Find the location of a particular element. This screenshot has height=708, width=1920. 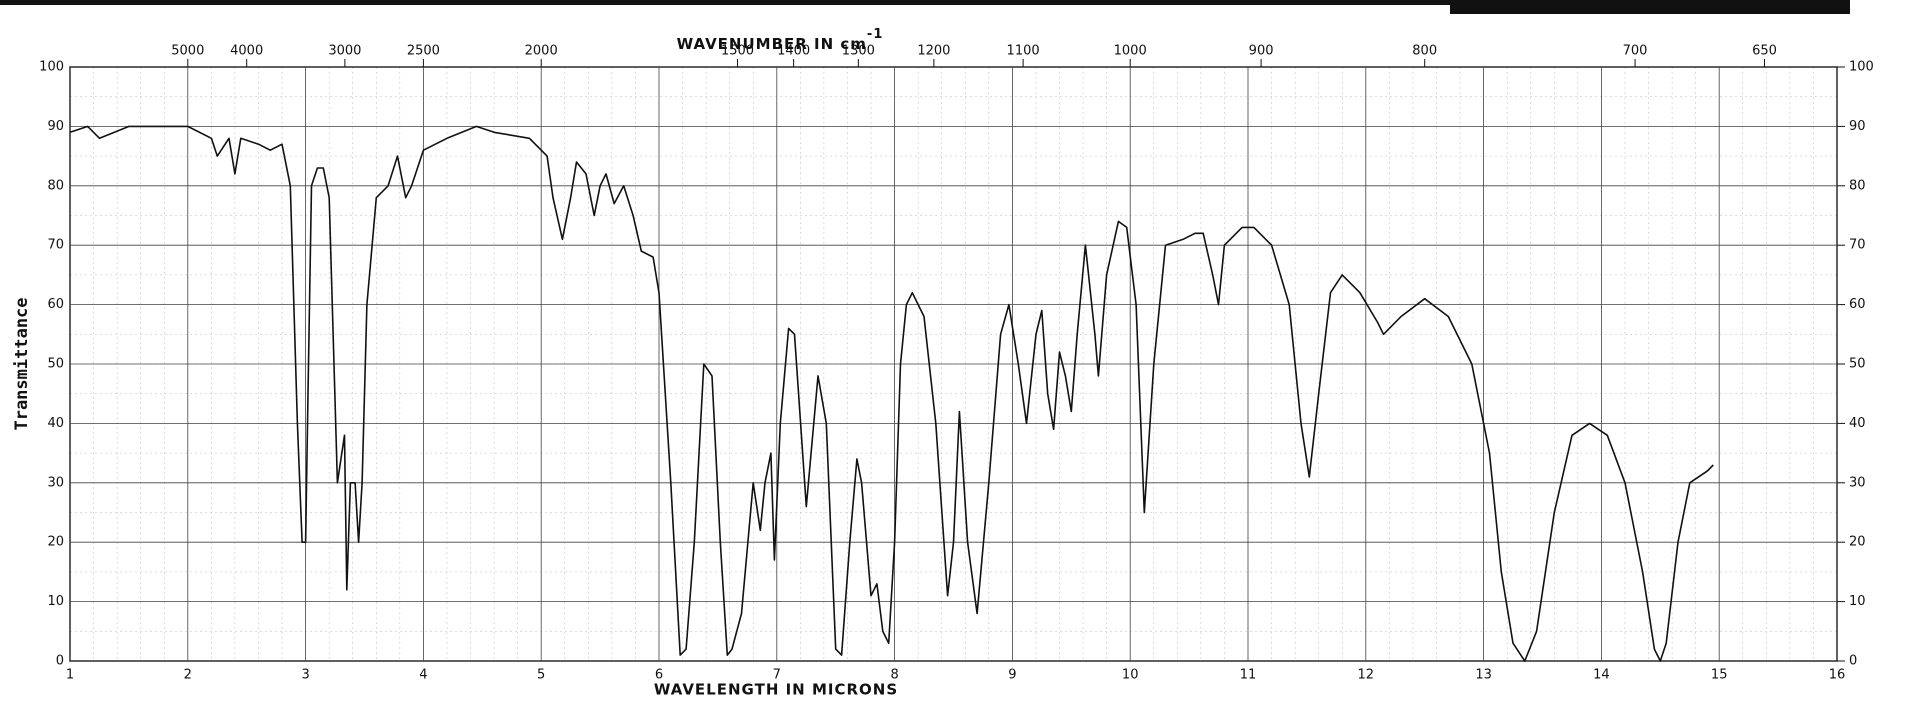

x-tick-label: 11 is located at coordinates (1248, 675).